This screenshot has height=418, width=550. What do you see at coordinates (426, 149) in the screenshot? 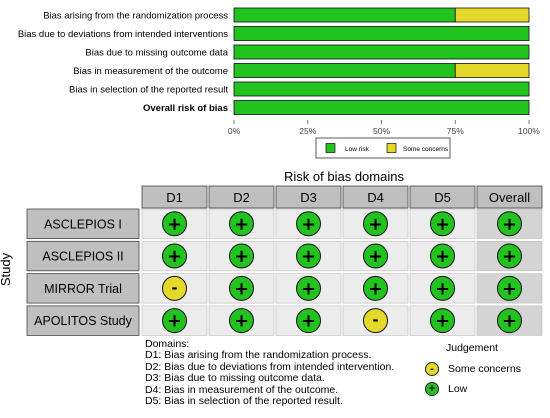
I see `legend-label: Some concerns` at bounding box center [426, 149].